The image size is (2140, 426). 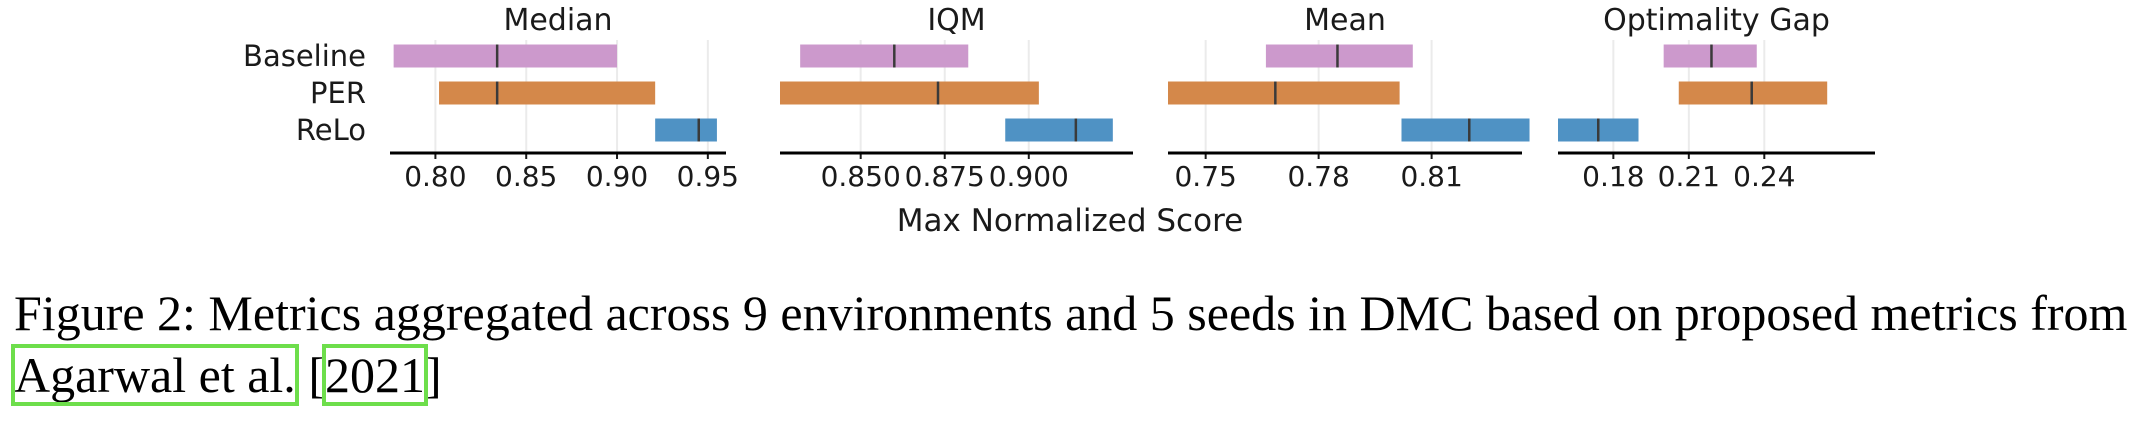 I want to click on caption-bracket-close: ], so click(x=433, y=375).